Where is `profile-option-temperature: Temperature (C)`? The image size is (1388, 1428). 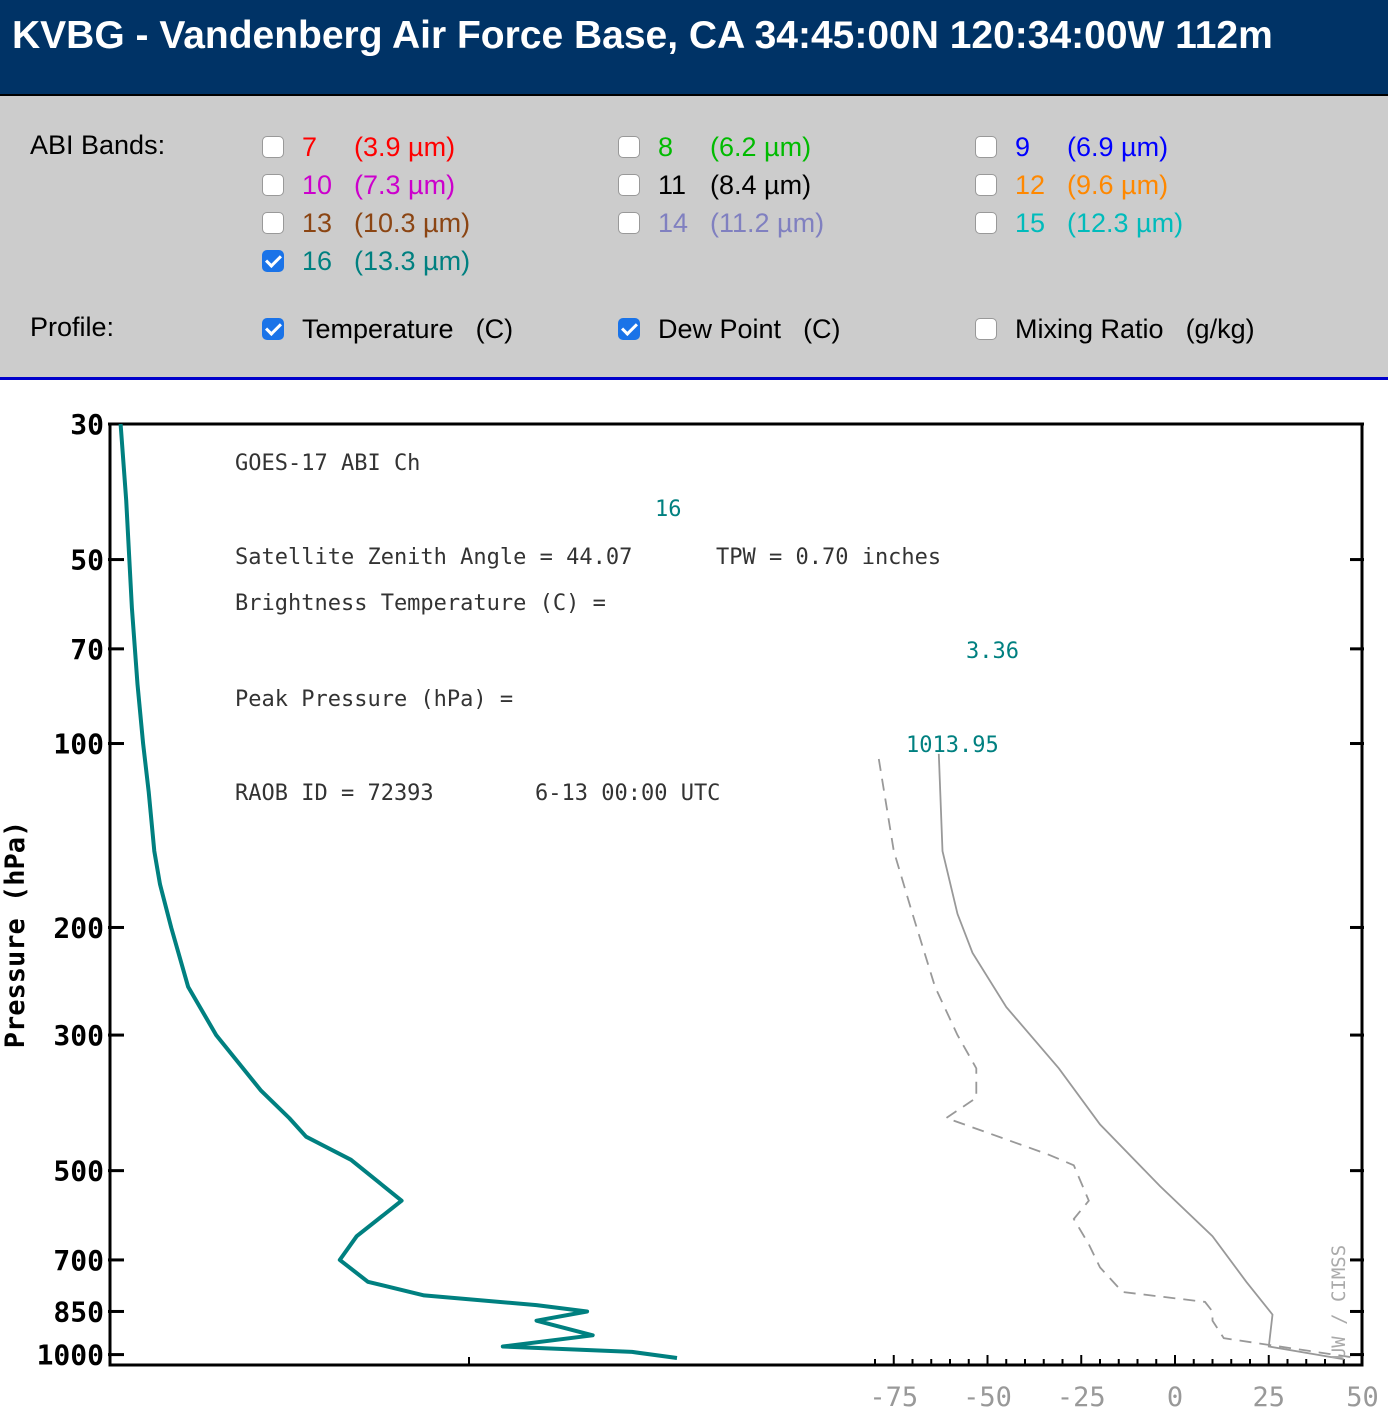
profile-option-temperature: Temperature (C) is located at coordinates (387, 329).